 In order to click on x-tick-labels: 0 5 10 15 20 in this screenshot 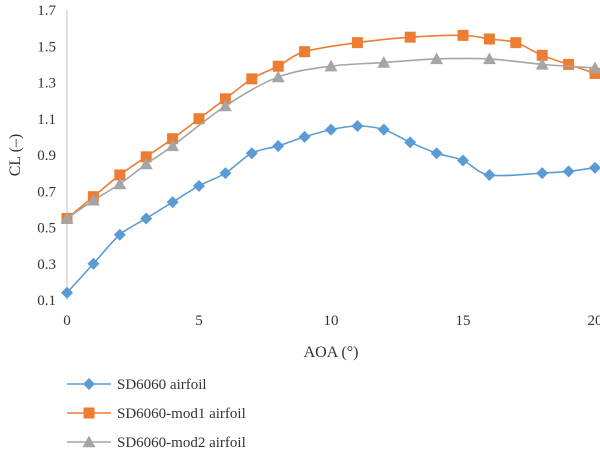, I will do `click(331, 321)`.